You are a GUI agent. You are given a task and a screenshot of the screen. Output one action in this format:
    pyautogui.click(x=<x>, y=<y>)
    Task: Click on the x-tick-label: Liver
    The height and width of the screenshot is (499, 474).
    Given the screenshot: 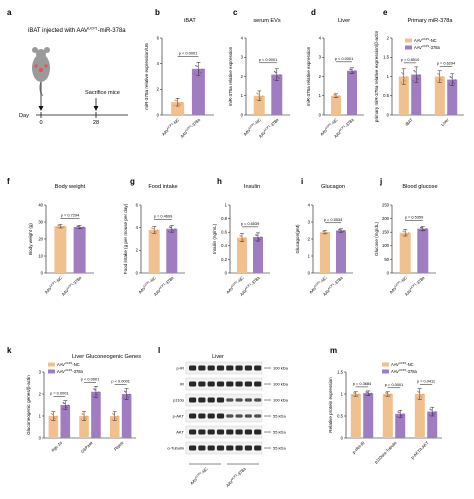 What is the action you would take?
    pyautogui.click(x=445, y=122)
    